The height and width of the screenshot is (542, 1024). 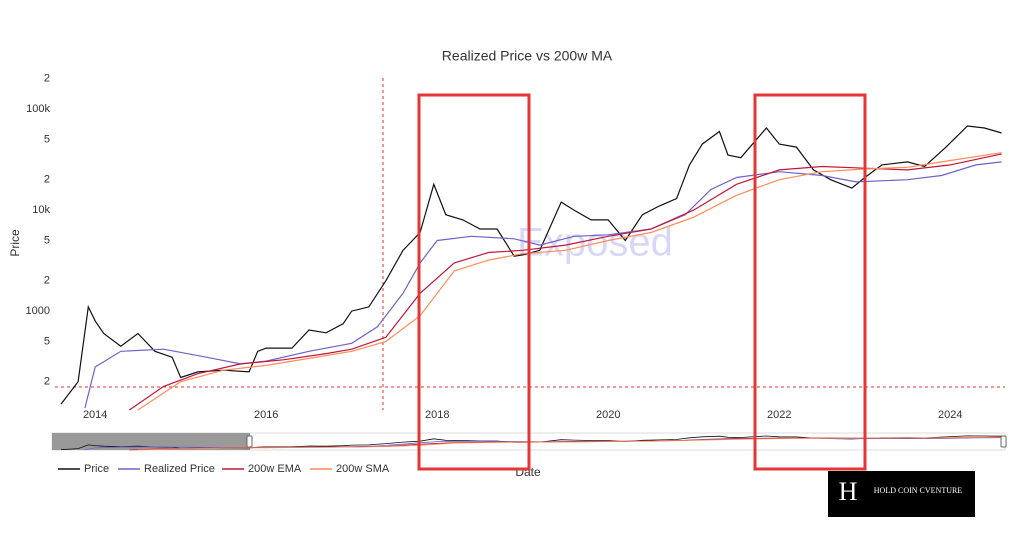 What do you see at coordinates (779, 415) in the screenshot?
I see `x-tick-label: 2022` at bounding box center [779, 415].